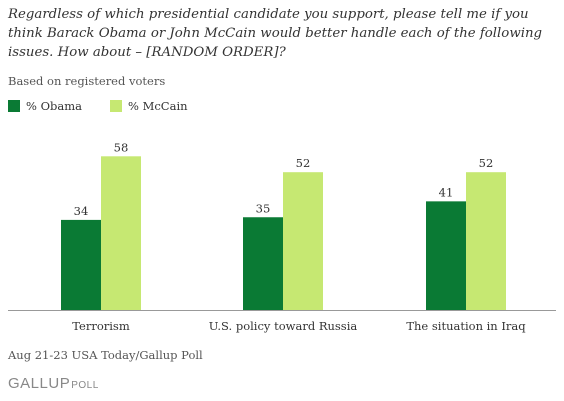 This screenshot has height=401, width=564. What do you see at coordinates (158, 106) in the screenshot?
I see `legend-label-mccain: % McCain` at bounding box center [158, 106].